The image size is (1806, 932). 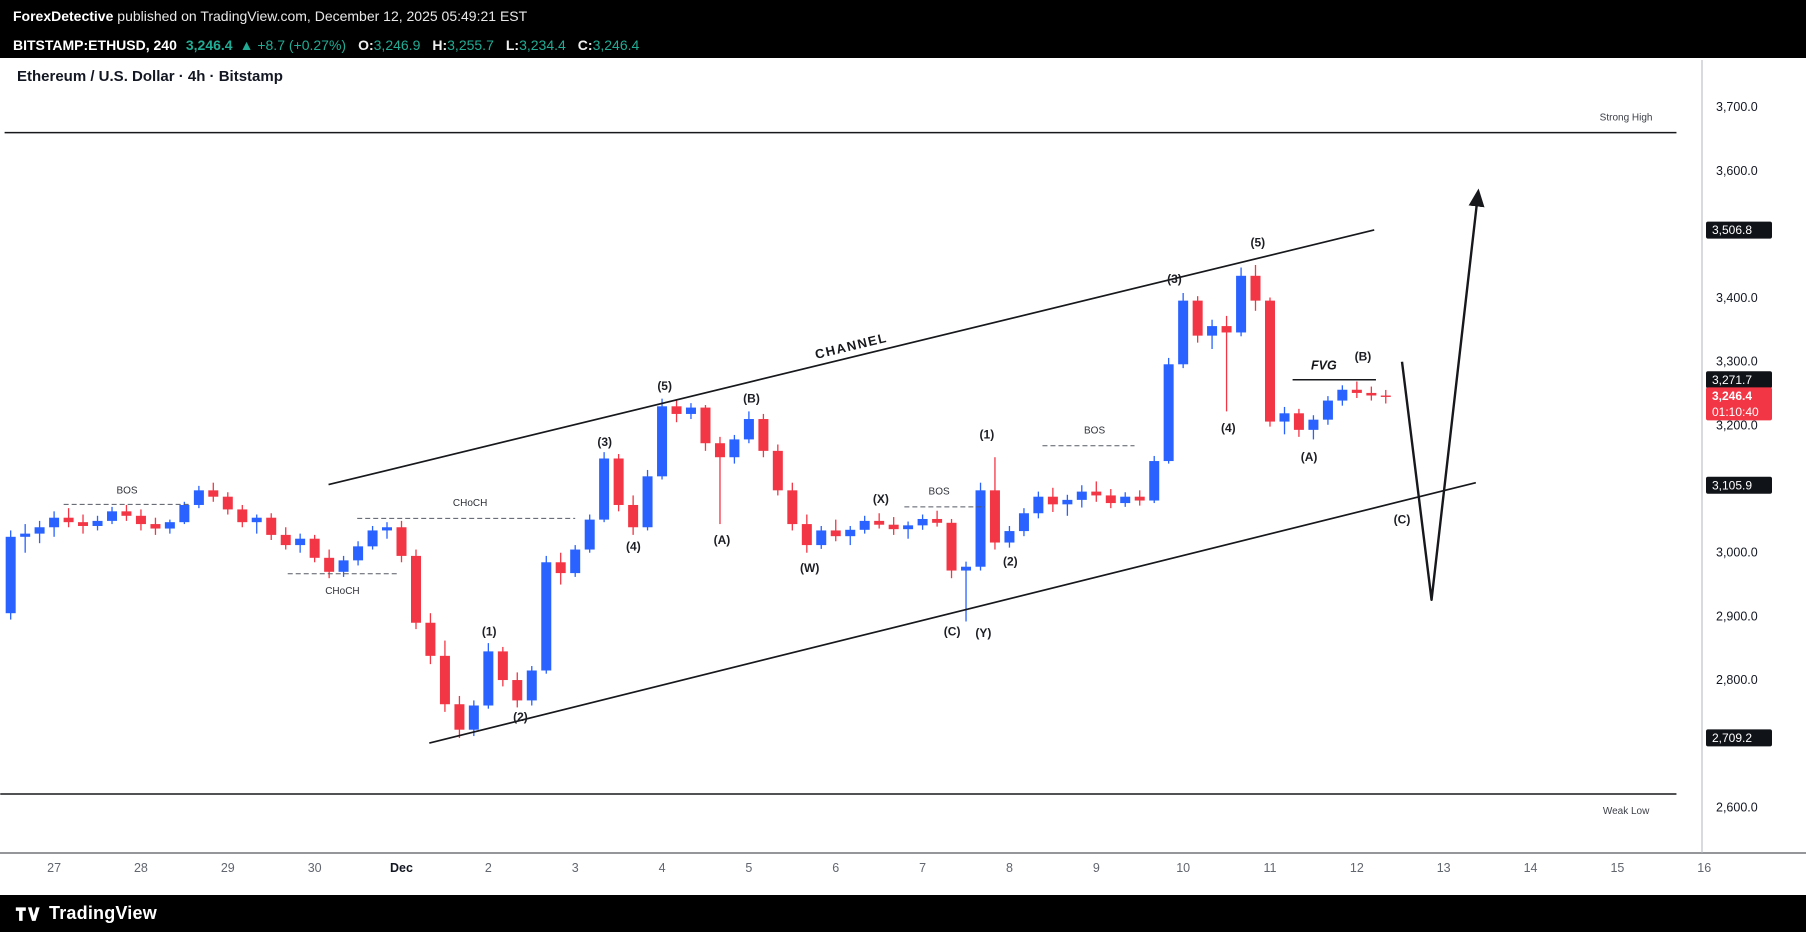 What do you see at coordinates (95, 45) in the screenshot?
I see `symbol-name: BITSTAMP:ETHUSD, 240` at bounding box center [95, 45].